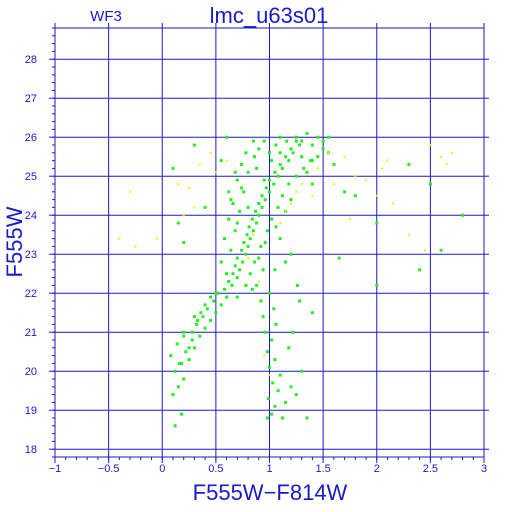  I want to click on y-tick-label: 25, so click(31, 177).